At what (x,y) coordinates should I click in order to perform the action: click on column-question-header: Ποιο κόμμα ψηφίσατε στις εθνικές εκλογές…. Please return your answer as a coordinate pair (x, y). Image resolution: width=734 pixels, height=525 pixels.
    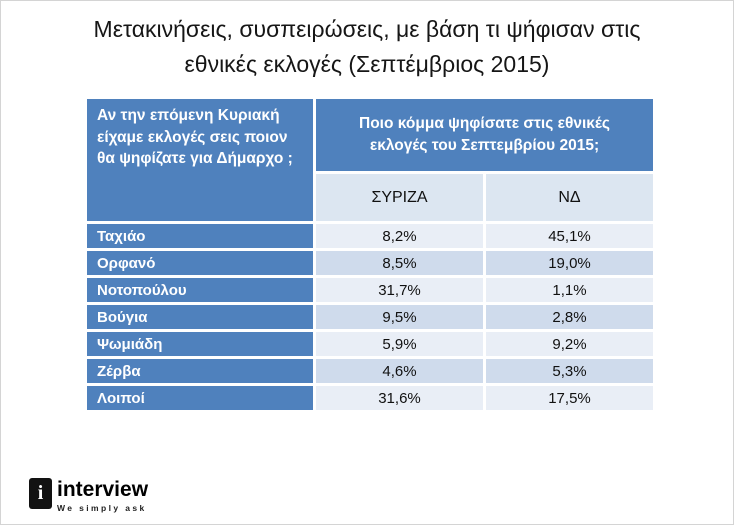
    Looking at the image, I should click on (484, 135).